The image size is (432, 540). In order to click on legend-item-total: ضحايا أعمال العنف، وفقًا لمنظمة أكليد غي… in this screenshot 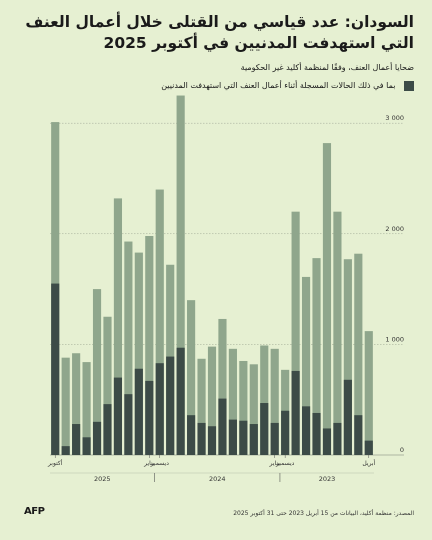, I will do `click(216, 67)`.